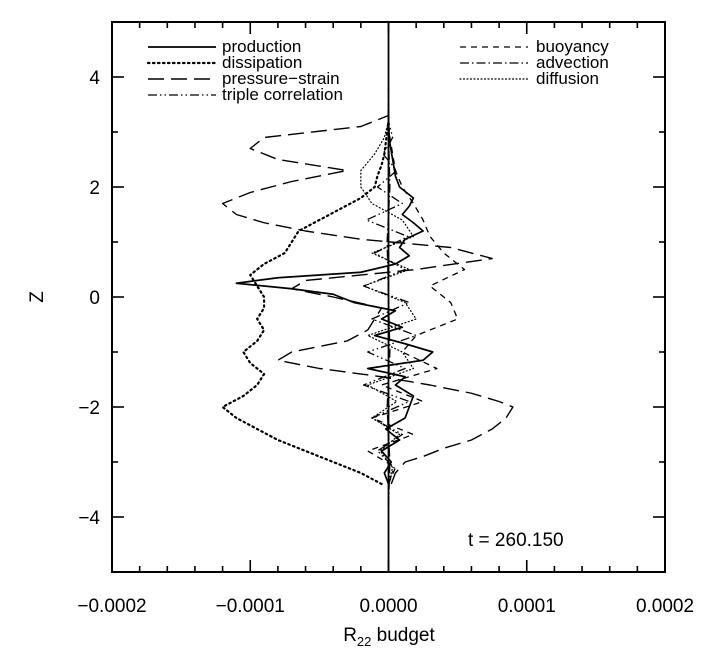 The image size is (722, 649). Describe the element at coordinates (567, 78) in the screenshot. I see `legend-label-diffusion: diffusion` at that location.